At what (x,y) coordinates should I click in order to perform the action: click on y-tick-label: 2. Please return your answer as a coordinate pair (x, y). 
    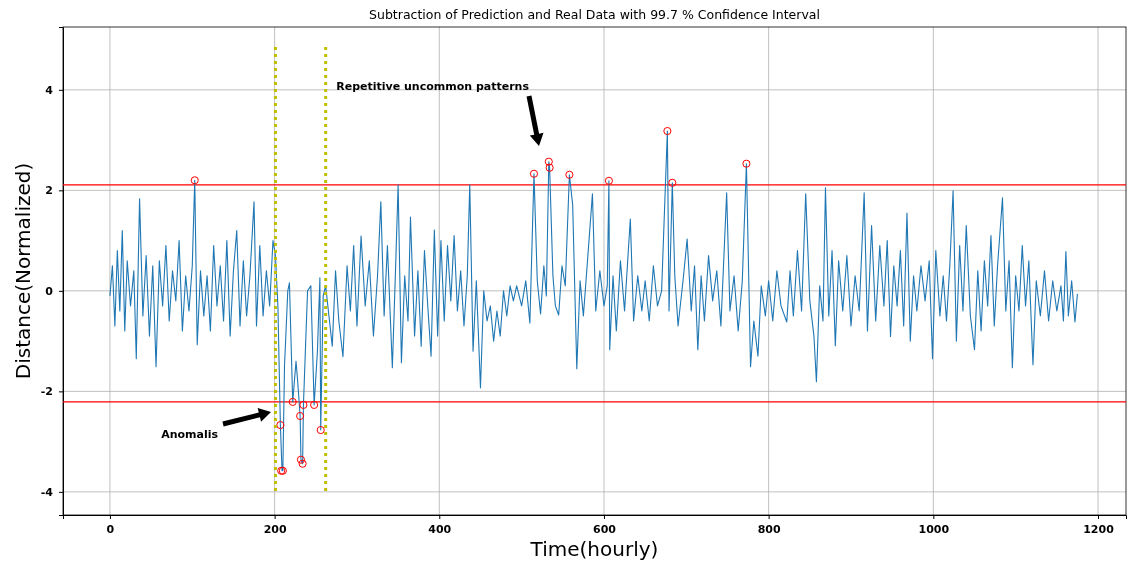
    Looking at the image, I should click on (49, 191).